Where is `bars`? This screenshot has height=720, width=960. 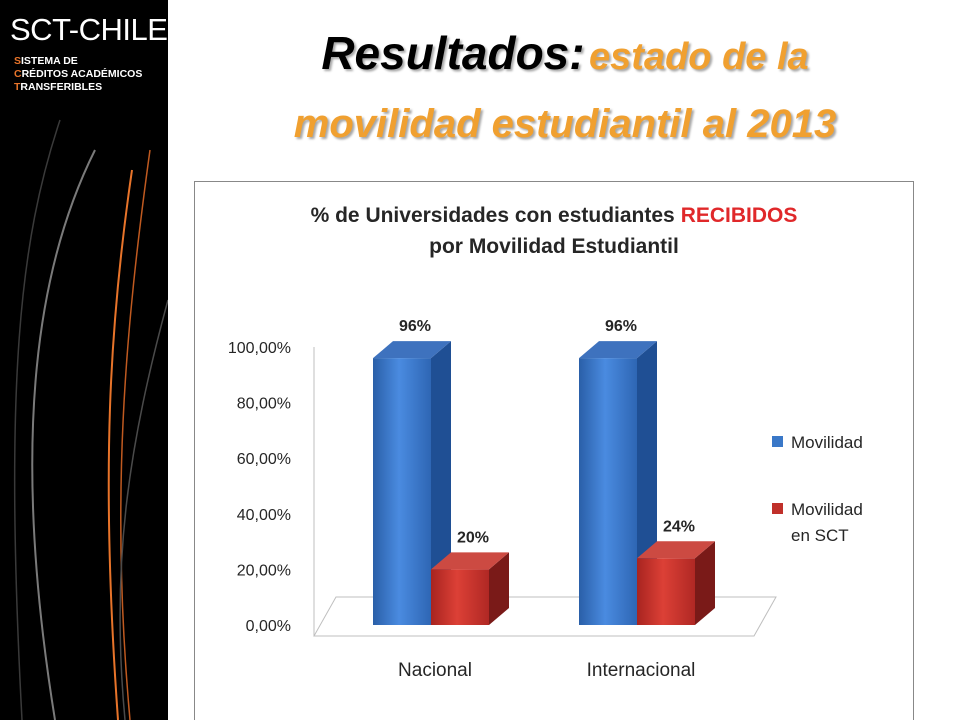 bars is located at coordinates (544, 483).